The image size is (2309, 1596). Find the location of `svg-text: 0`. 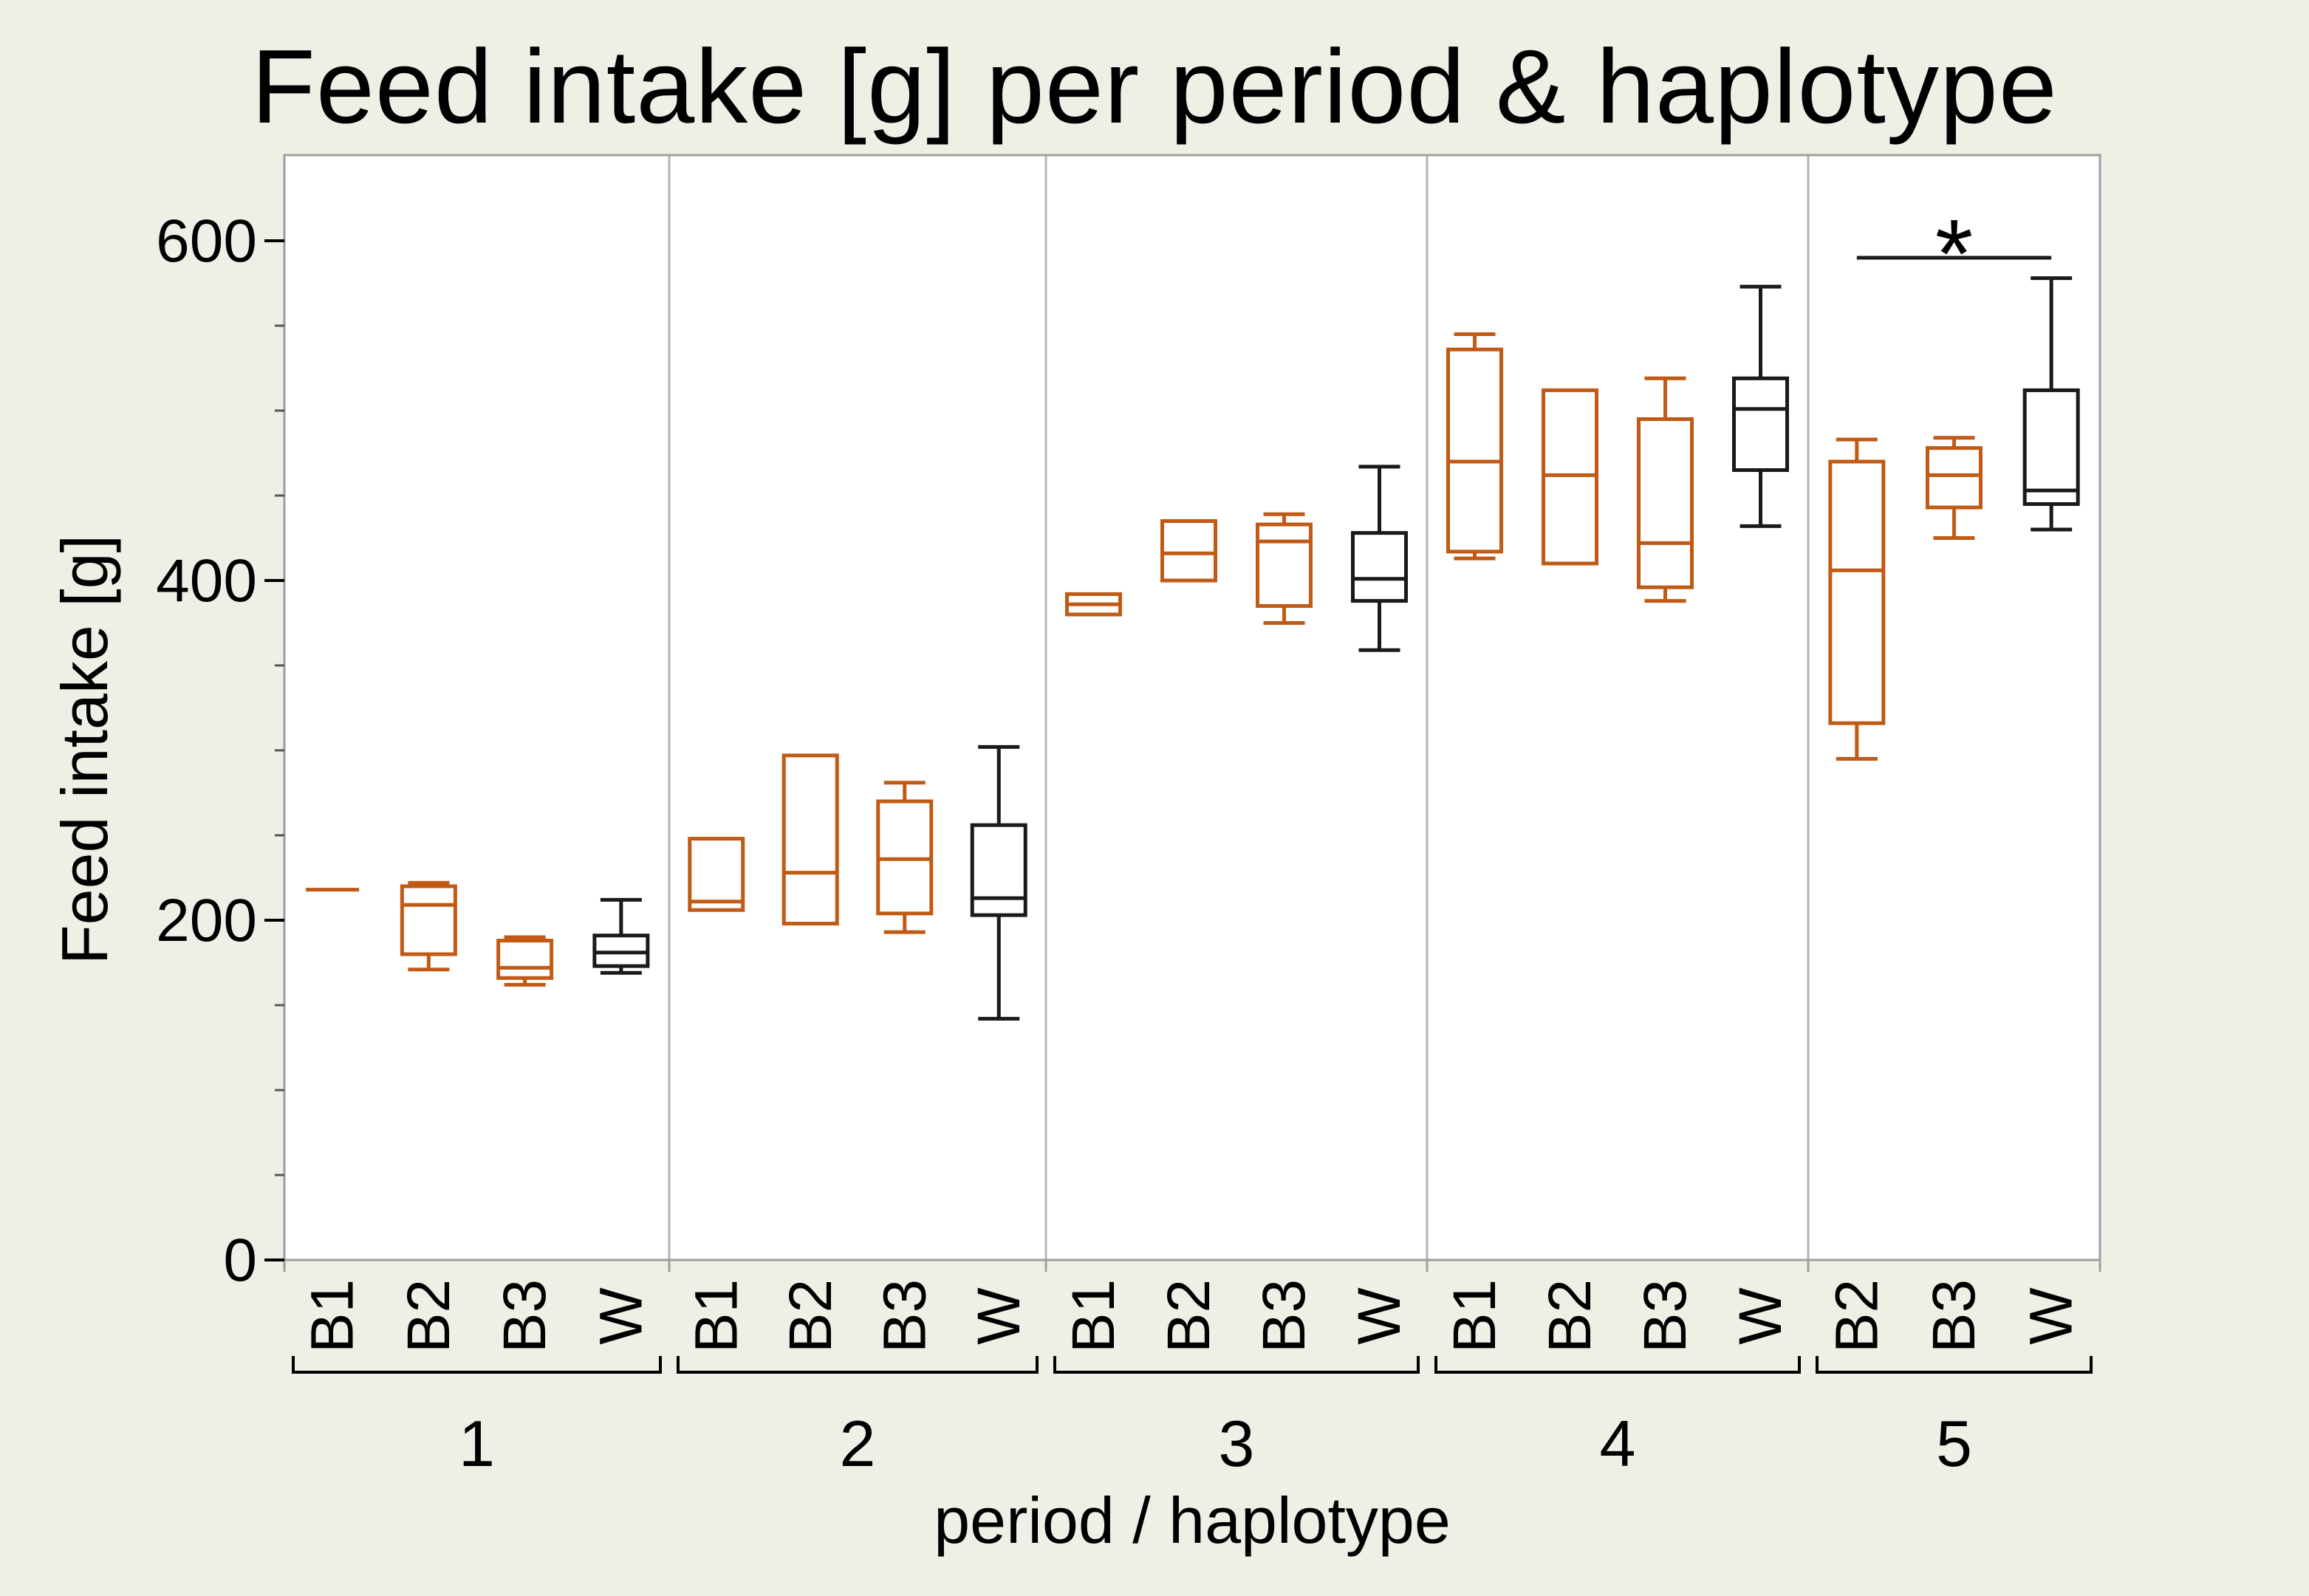

svg-text: 0 is located at coordinates (240, 1260).